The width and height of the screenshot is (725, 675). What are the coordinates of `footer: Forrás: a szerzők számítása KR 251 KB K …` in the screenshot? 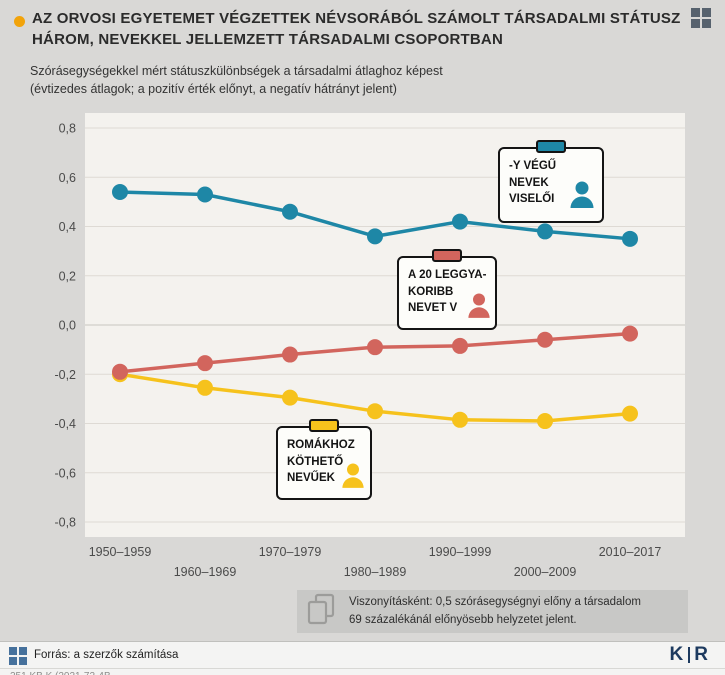 It's located at (362, 658).